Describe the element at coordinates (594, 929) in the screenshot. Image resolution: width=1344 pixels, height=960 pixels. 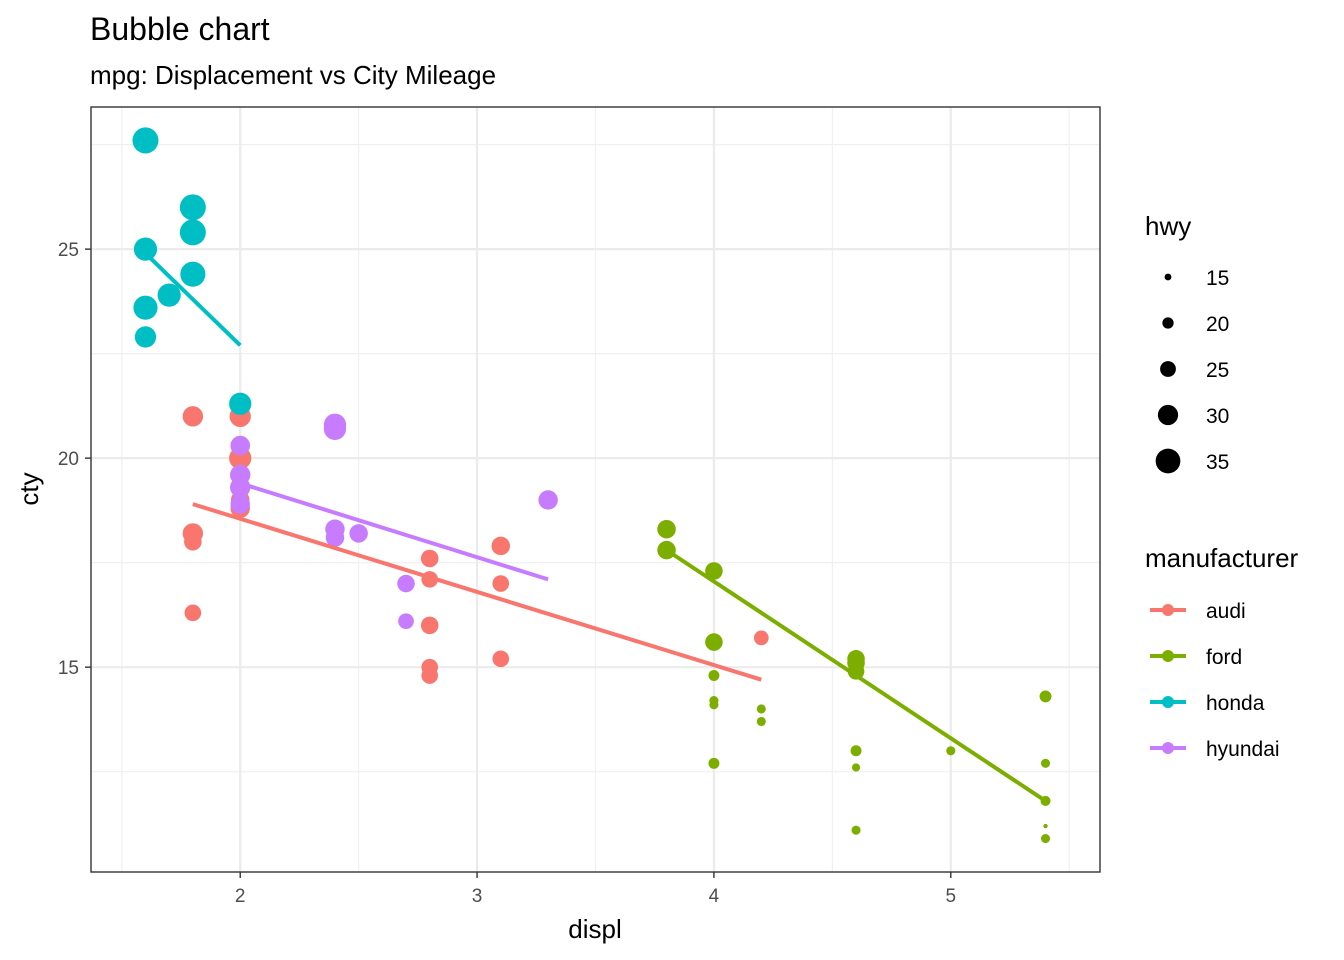
I see `x-axis-label: displ` at that location.